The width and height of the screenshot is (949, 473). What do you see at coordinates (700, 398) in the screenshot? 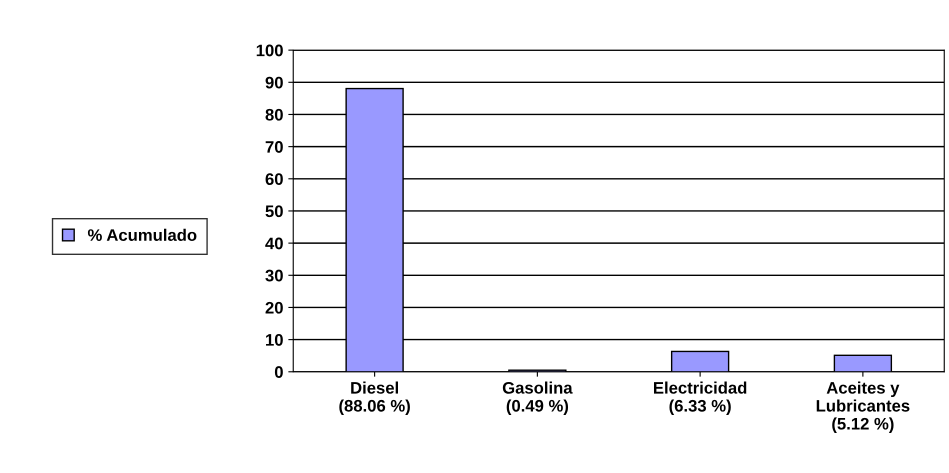
I see `x-tick-label: Electricidad (6.33 %)` at bounding box center [700, 398].